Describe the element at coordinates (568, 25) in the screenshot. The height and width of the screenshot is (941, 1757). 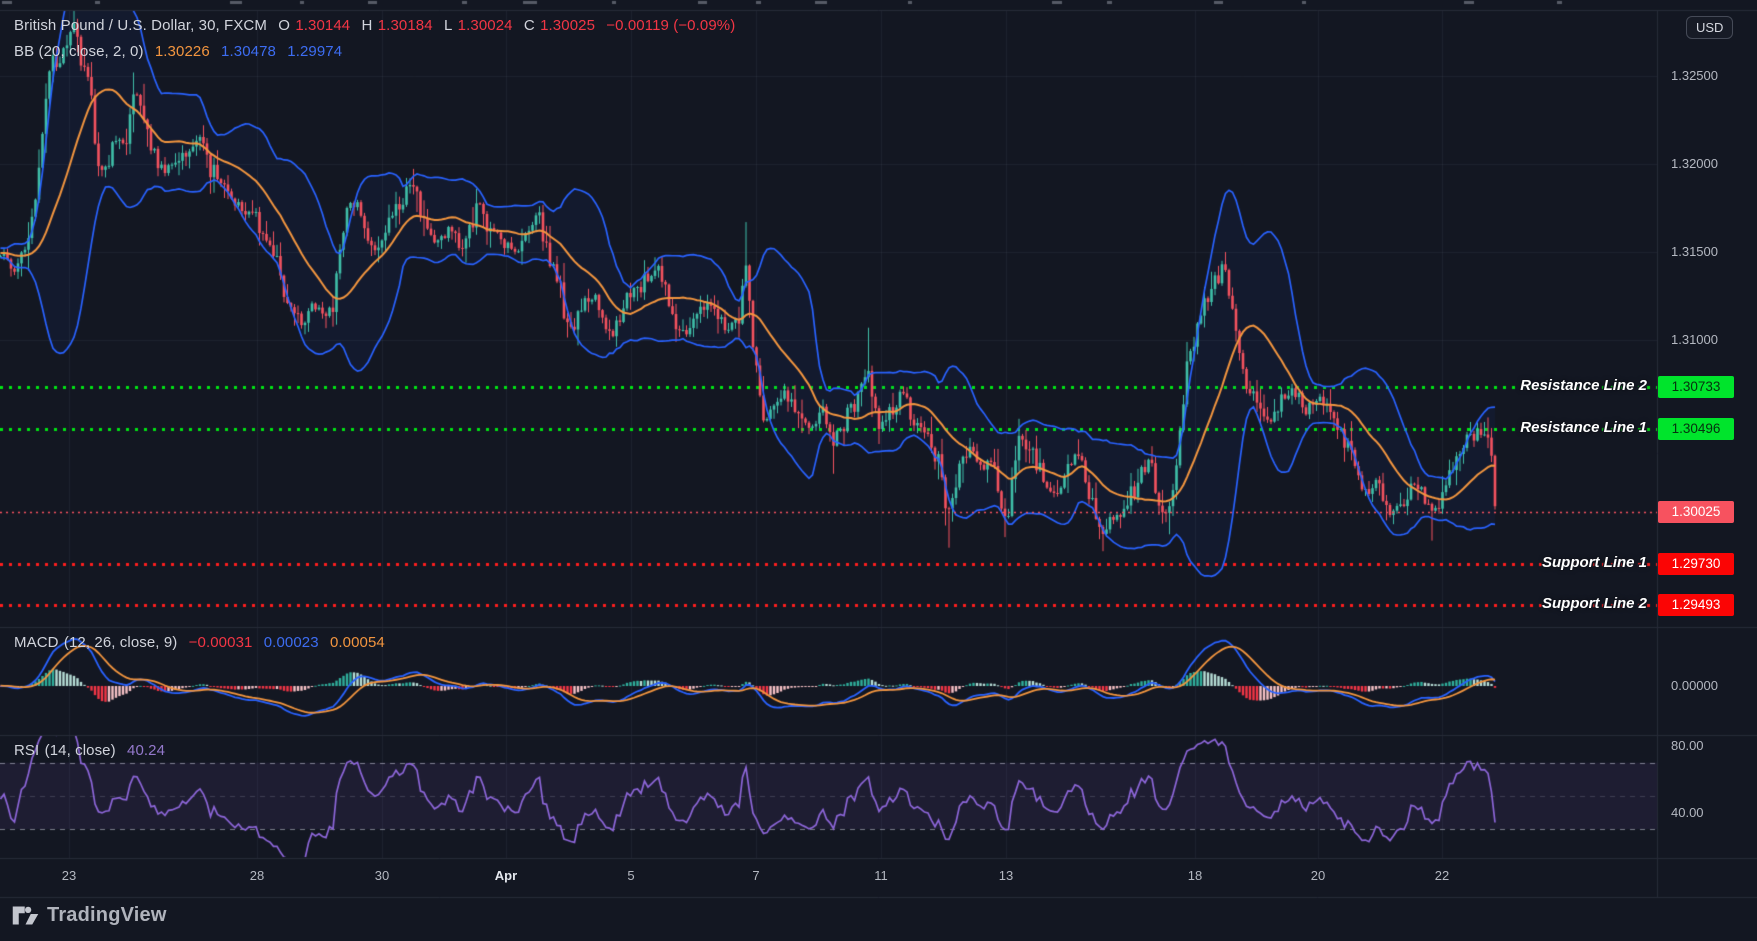
I see `close-value: 1.30025` at that location.